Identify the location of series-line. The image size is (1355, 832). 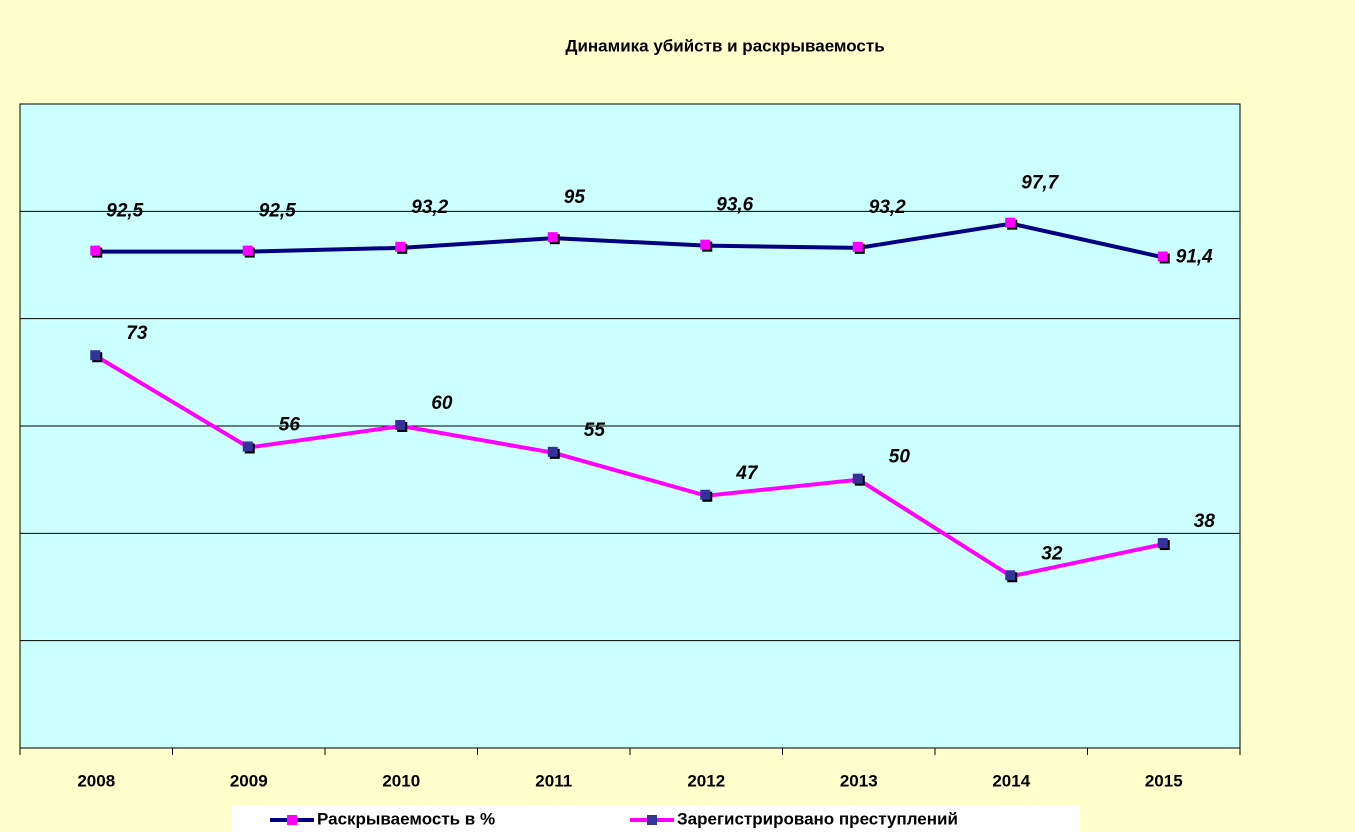
(630, 240).